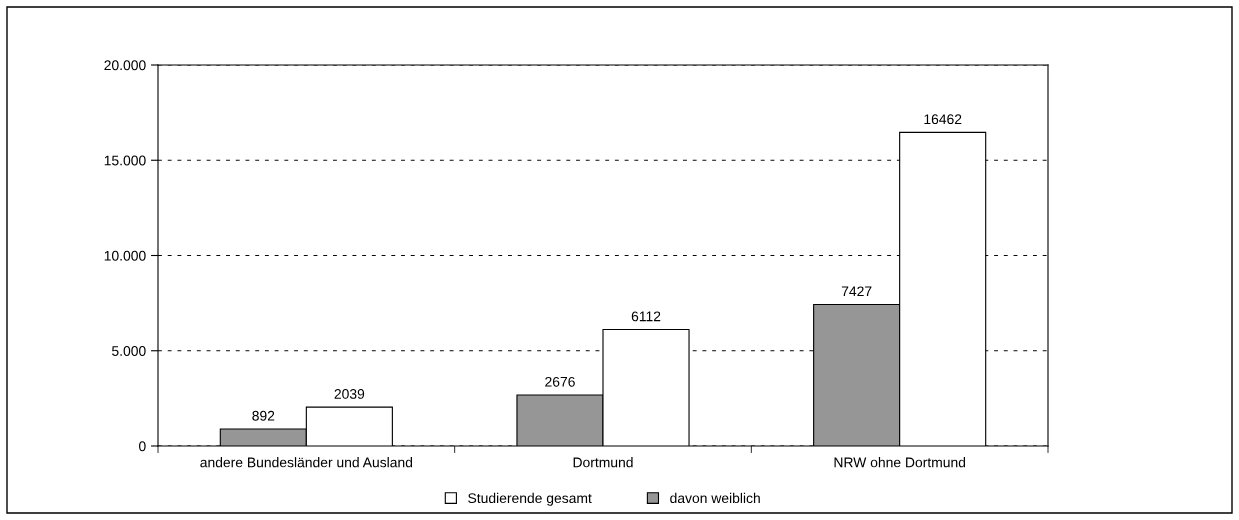 This screenshot has width=1239, height=520. What do you see at coordinates (306, 462) in the screenshot?
I see `x-tick-label: andere Bundesländer und Ausland` at bounding box center [306, 462].